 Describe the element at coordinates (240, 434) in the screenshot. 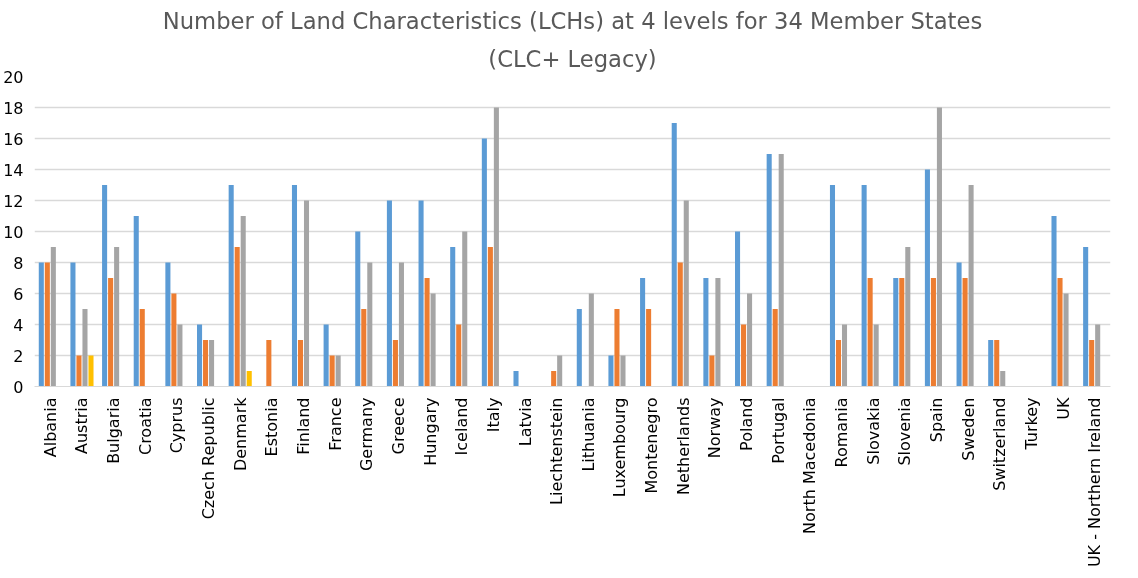

I see `x-tick-label: Denmark` at that location.